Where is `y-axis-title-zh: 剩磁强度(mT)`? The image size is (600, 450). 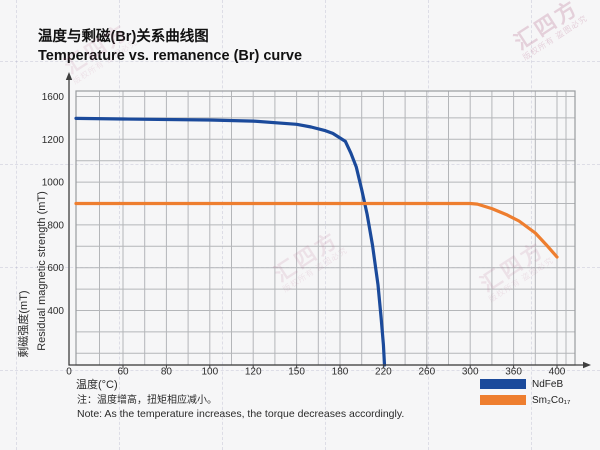 y-axis-title-zh: 剩磁强度(mT) is located at coordinates (23, 323).